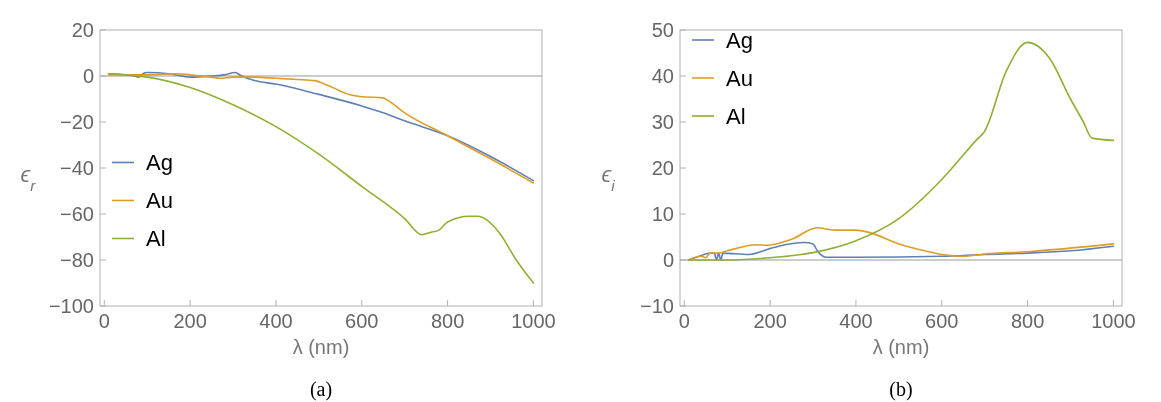 This screenshot has width=1161, height=402. Describe the element at coordinates (662, 122) in the screenshot. I see `y-tick-label: 30` at that location.